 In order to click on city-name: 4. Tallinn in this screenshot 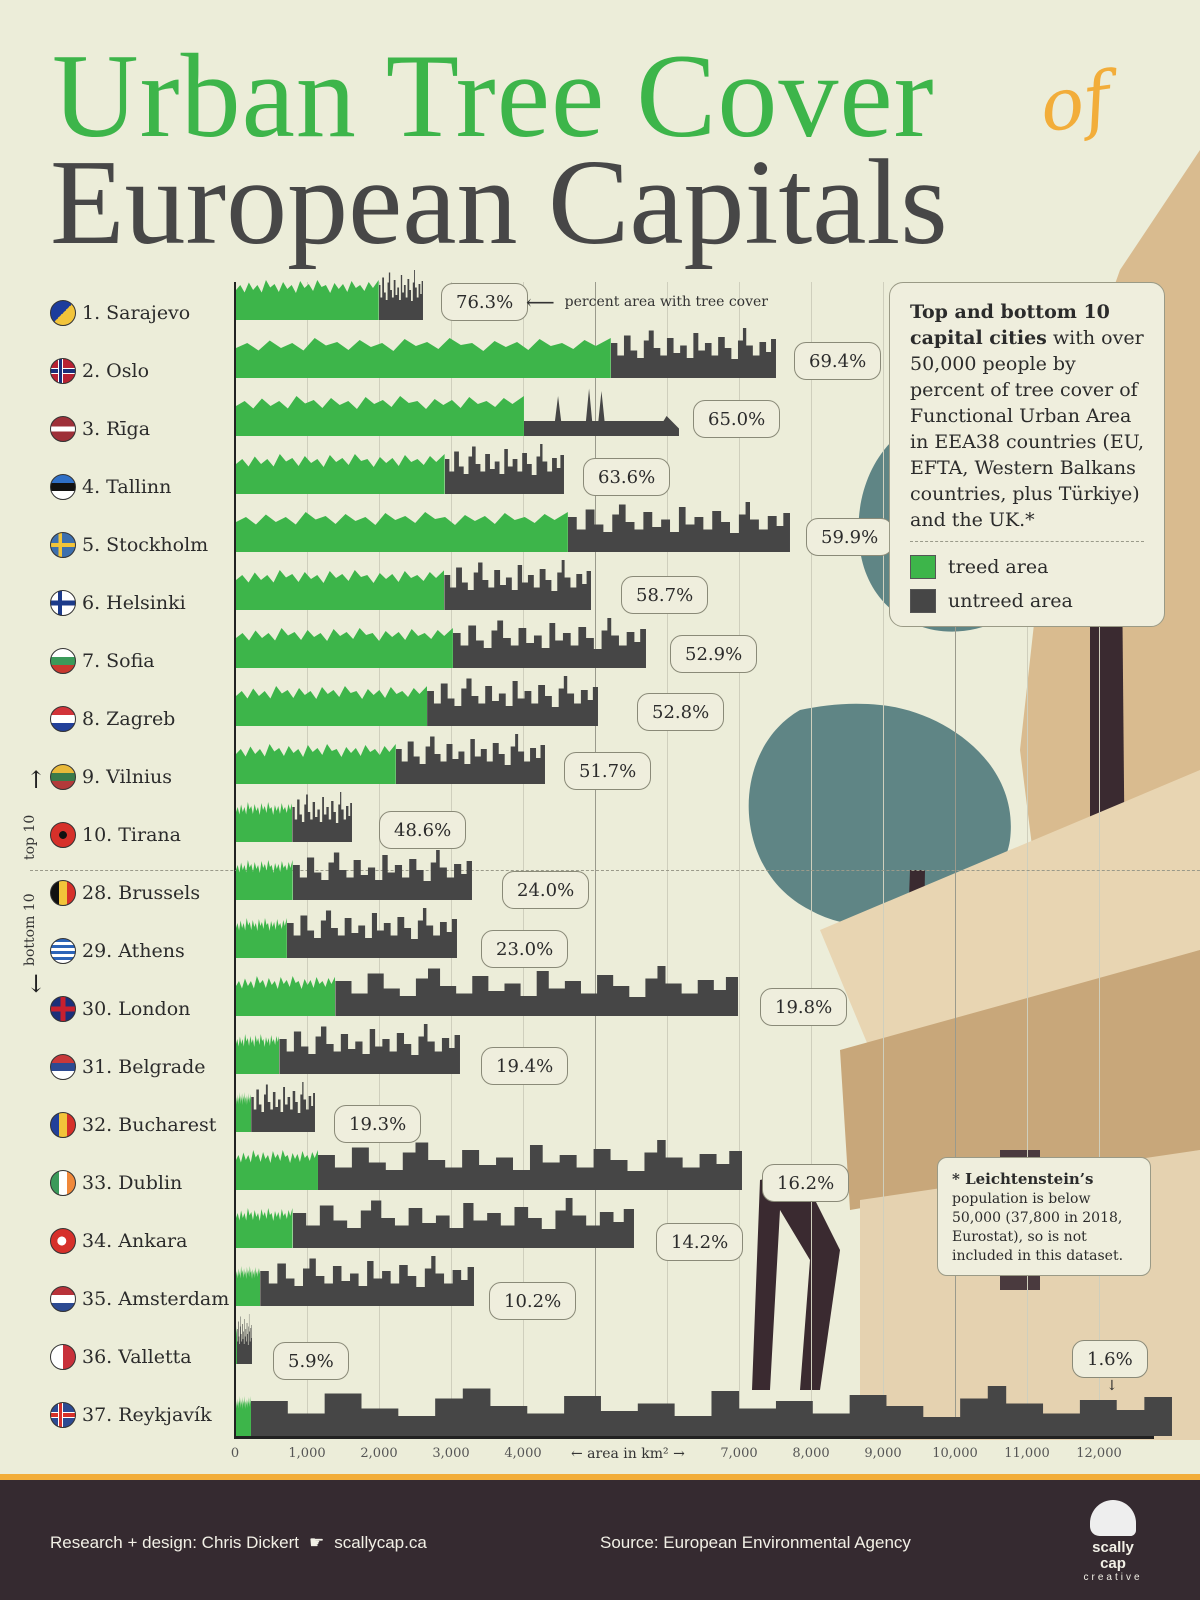, I will do `click(127, 487)`.